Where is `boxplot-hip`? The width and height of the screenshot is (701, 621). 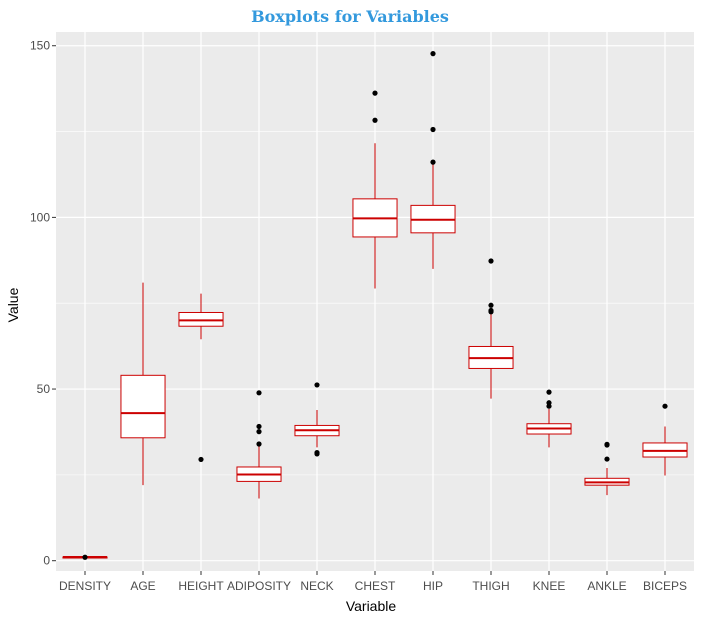
boxplot-hip is located at coordinates (433, 160).